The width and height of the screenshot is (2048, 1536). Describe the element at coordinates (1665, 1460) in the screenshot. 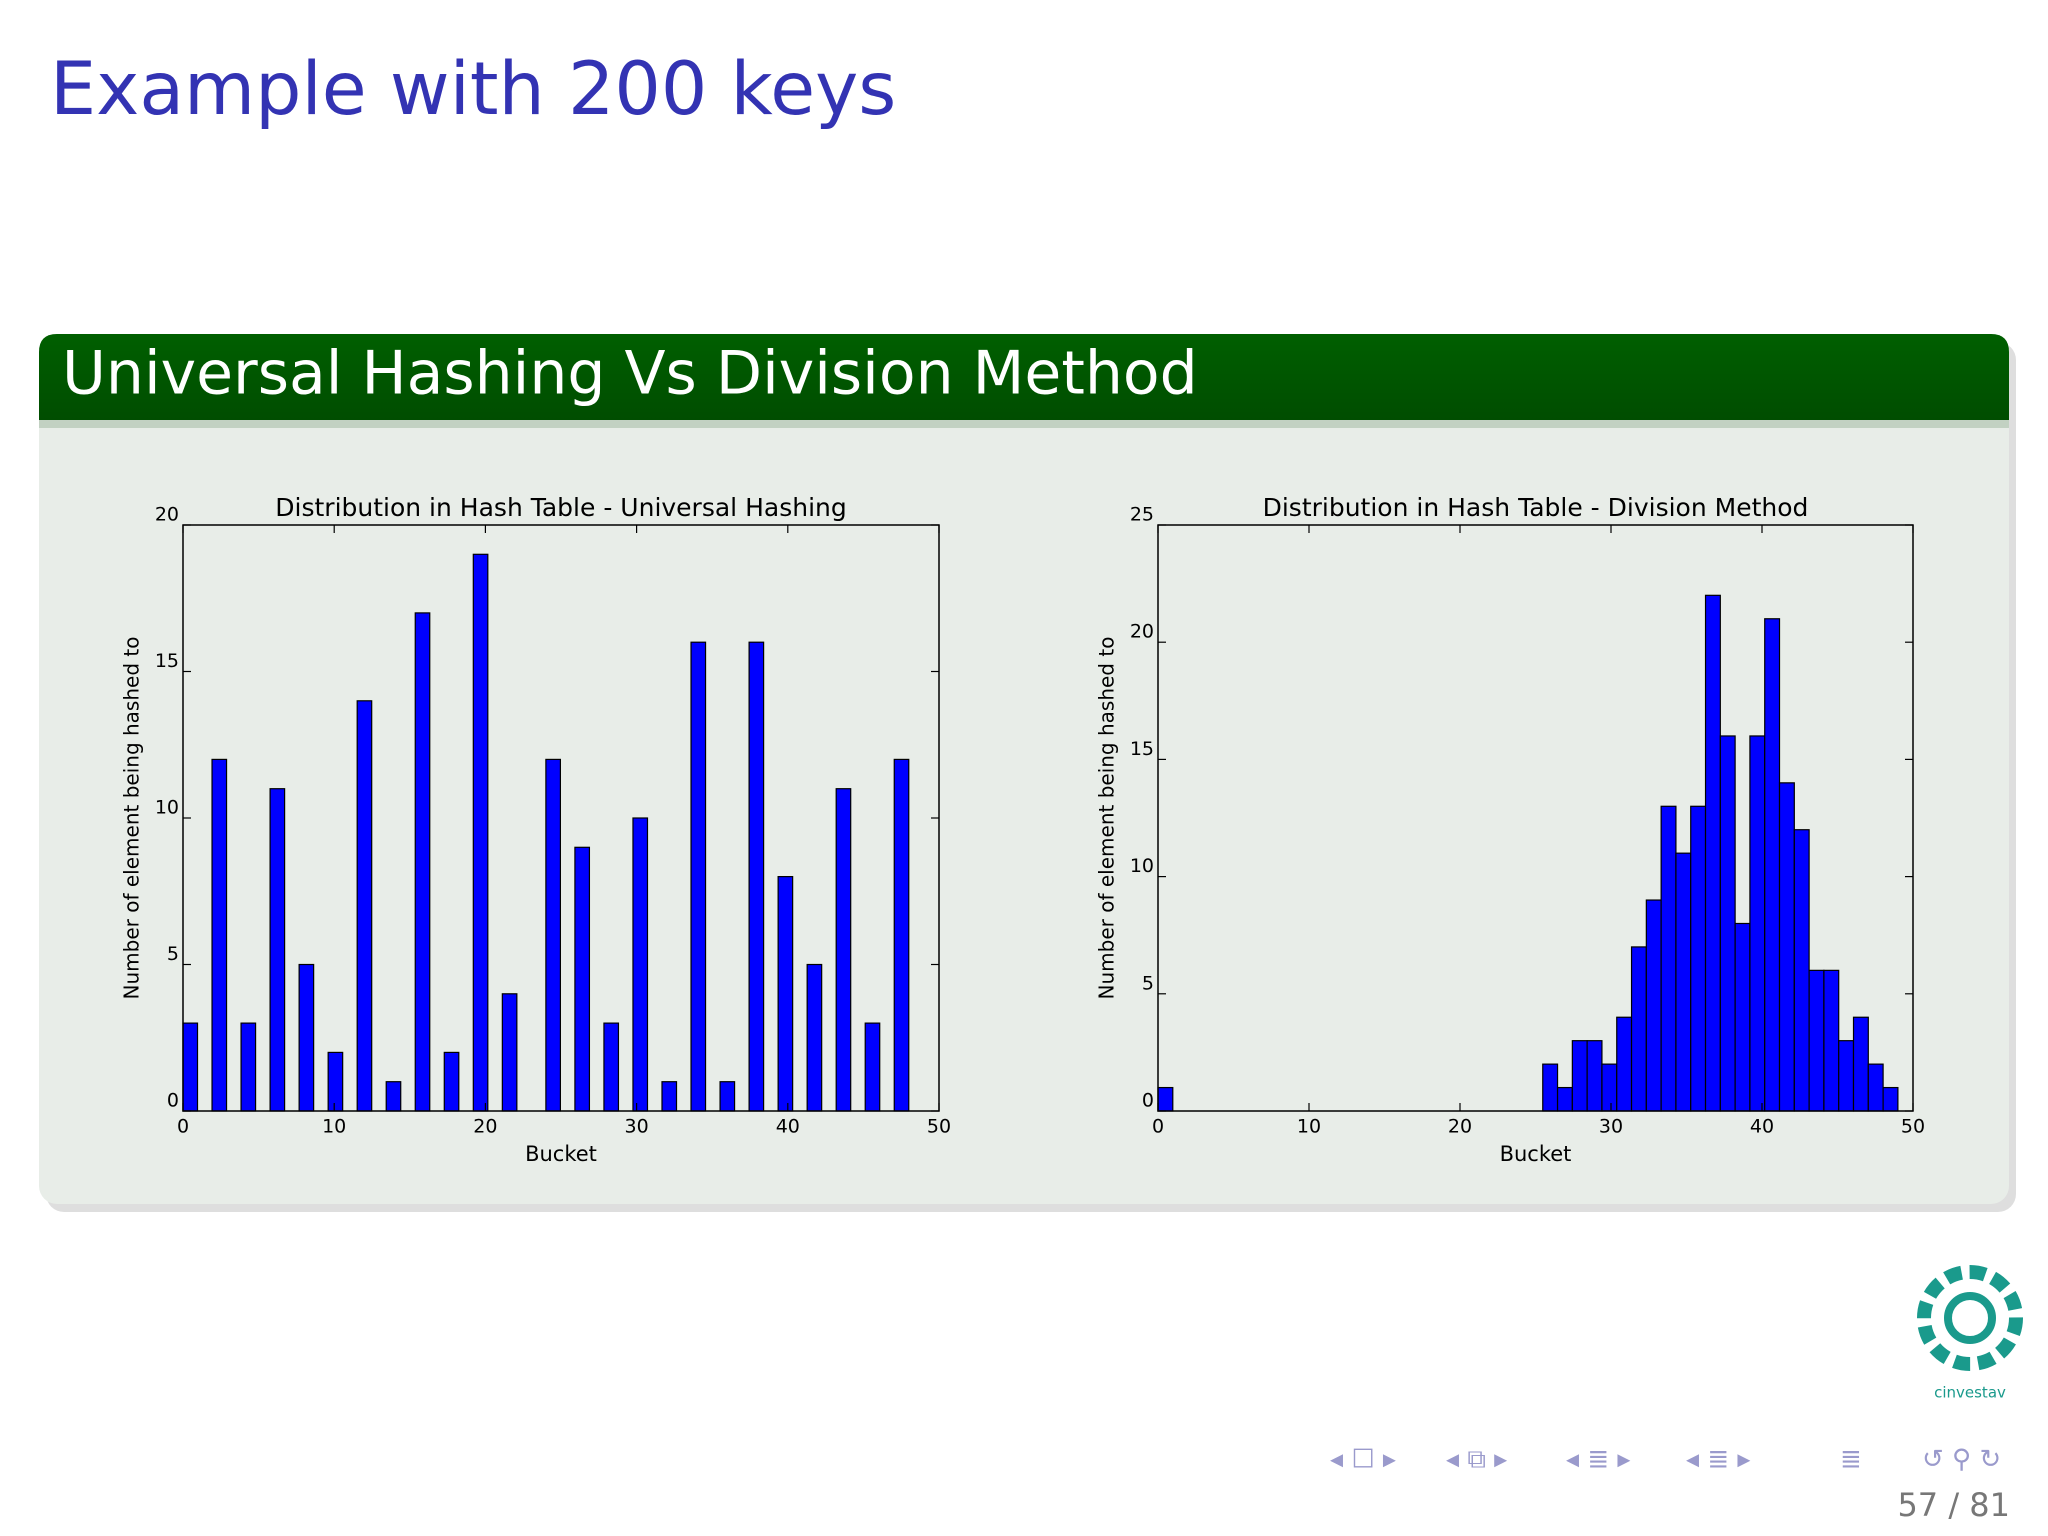

I see `nav-icons: ◂ ☐ ▸ ◂ ⧉ ▸ ◂ ≣ ▸ ◂ ≣ ▸ ≣ ↺ ⚲ ↻` at that location.